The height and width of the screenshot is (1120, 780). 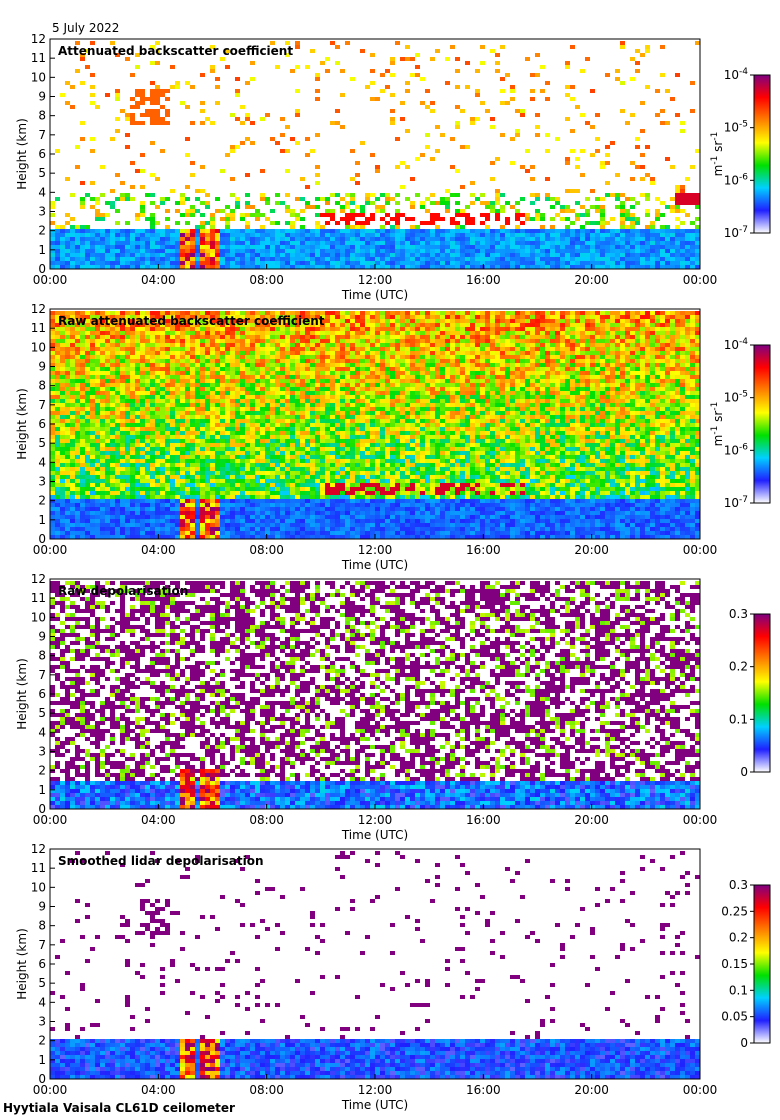 What do you see at coordinates (22, 423) in the screenshot?
I see `y-axis-label: Height (km)` at bounding box center [22, 423].